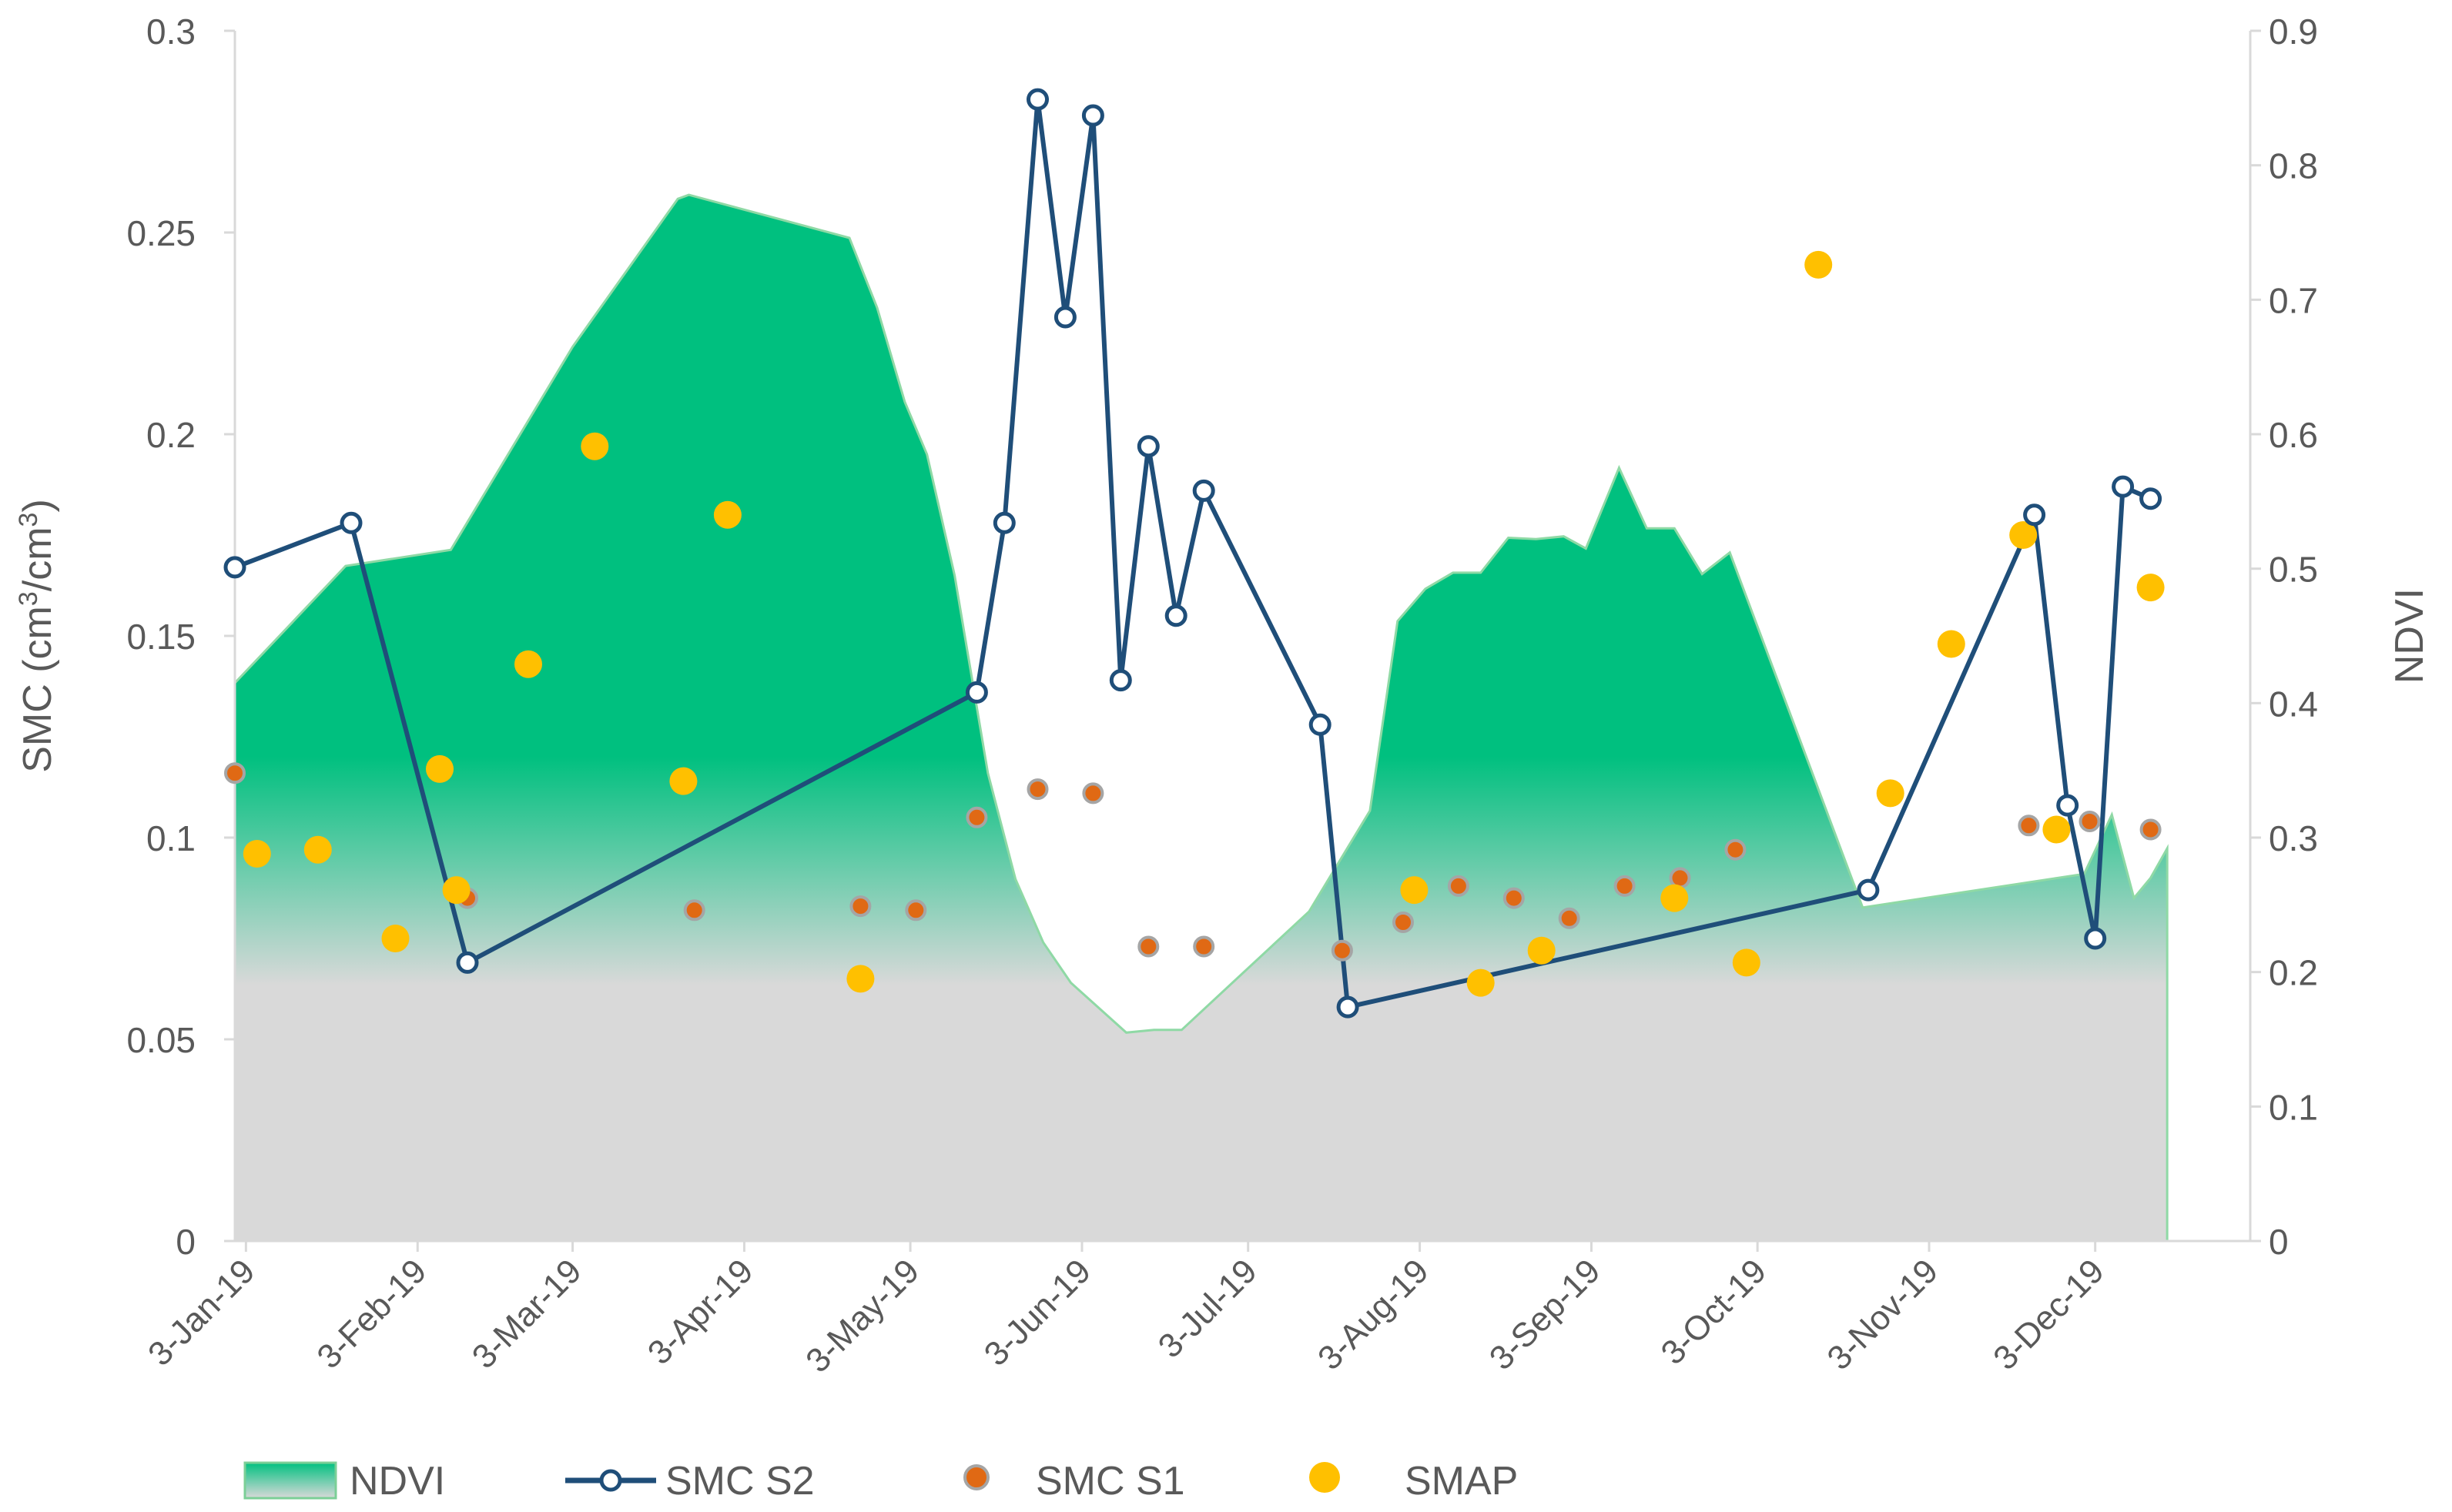 The width and height of the screenshot is (2452, 1512). Describe the element at coordinates (2293, 570) in the screenshot. I see `y-right-tick-label: 0.5` at that location.